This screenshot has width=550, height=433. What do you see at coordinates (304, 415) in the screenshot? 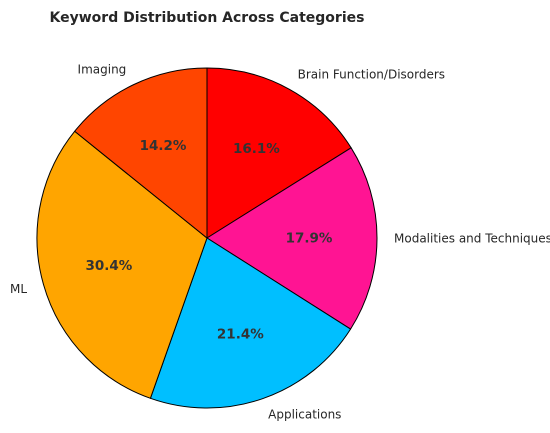
I see `slice-label-applications: Applications` at bounding box center [304, 415].